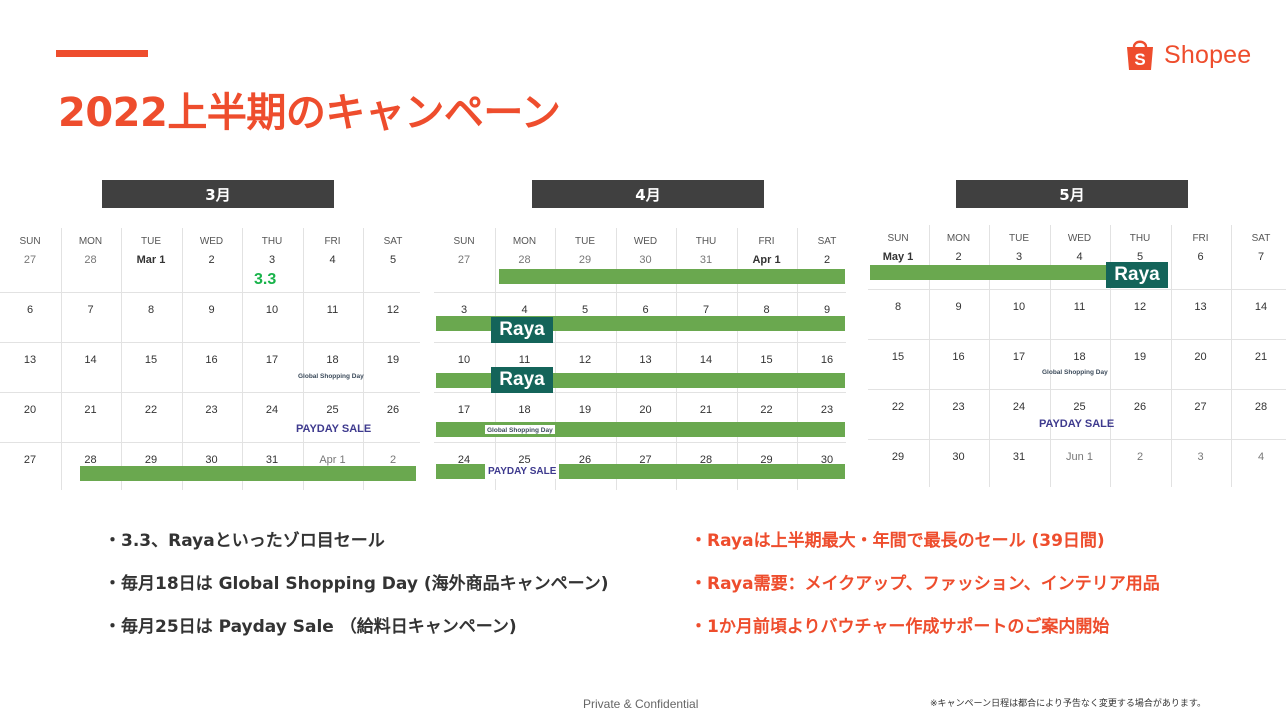  I want to click on month-header-april: 4月, so click(648, 194).